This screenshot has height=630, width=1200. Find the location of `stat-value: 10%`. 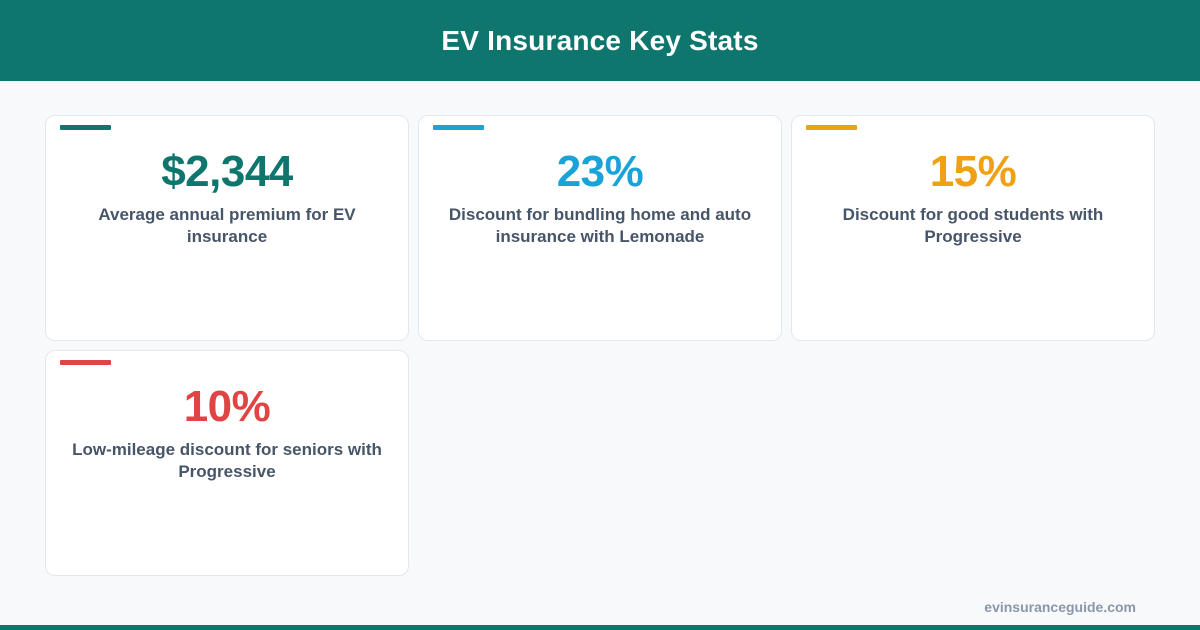

stat-value: 10% is located at coordinates (227, 406).